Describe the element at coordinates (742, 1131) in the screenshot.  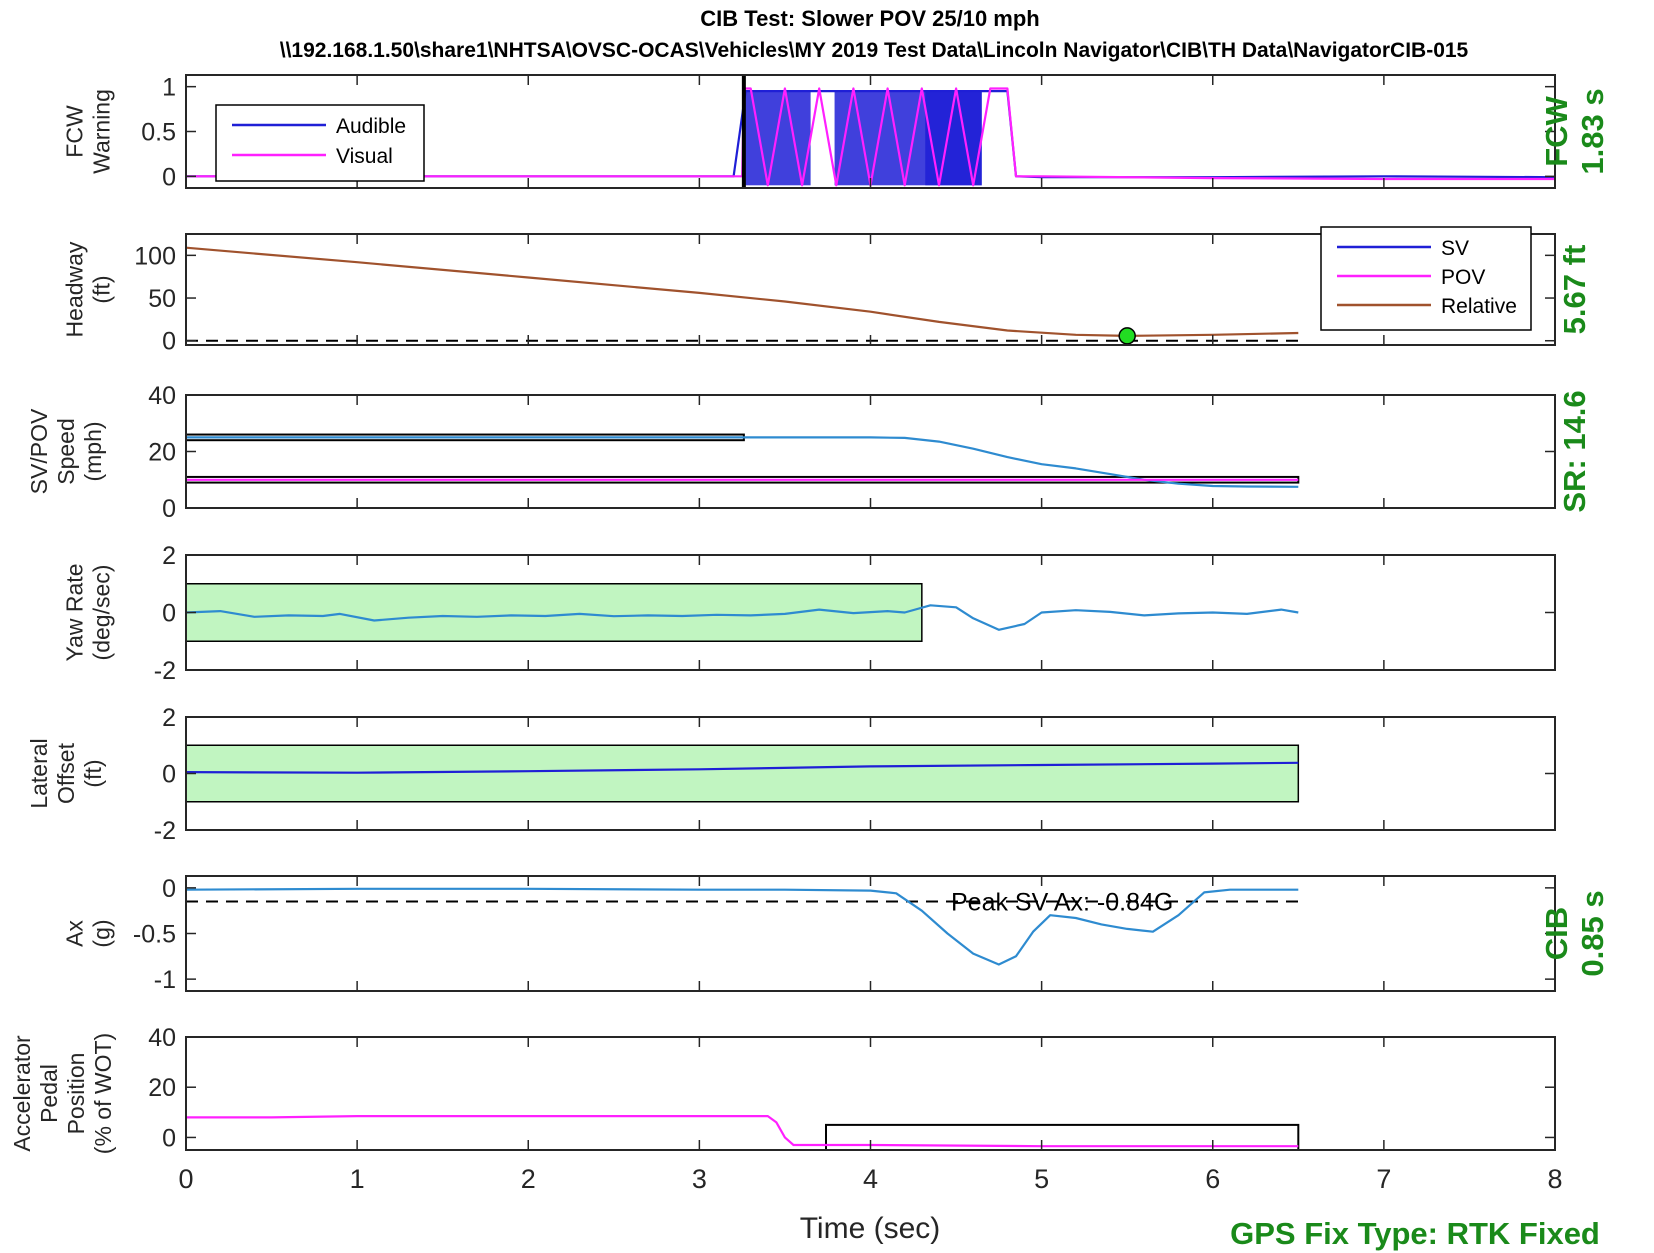
I see `series-pedal-line` at that location.